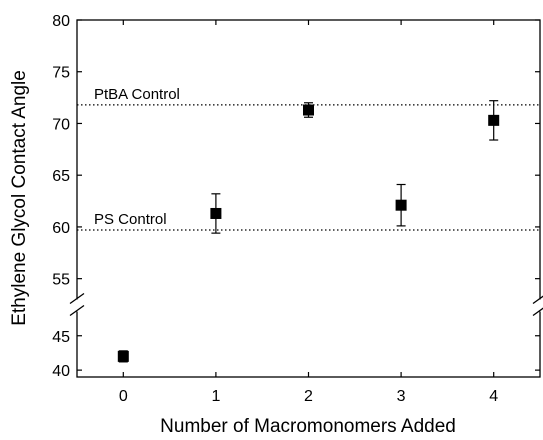 This screenshot has width=543, height=440. What do you see at coordinates (123, 396) in the screenshot?
I see `x-tick-label: 0` at bounding box center [123, 396].